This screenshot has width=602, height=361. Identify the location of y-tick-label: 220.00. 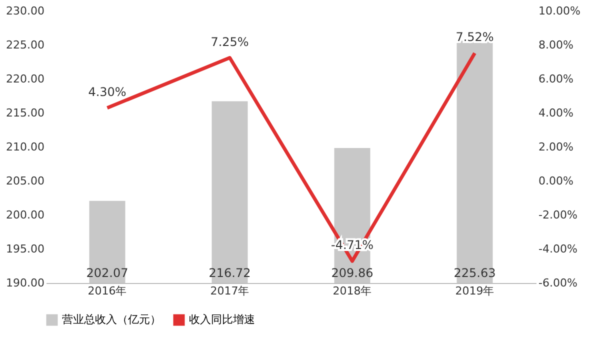
(25, 79).